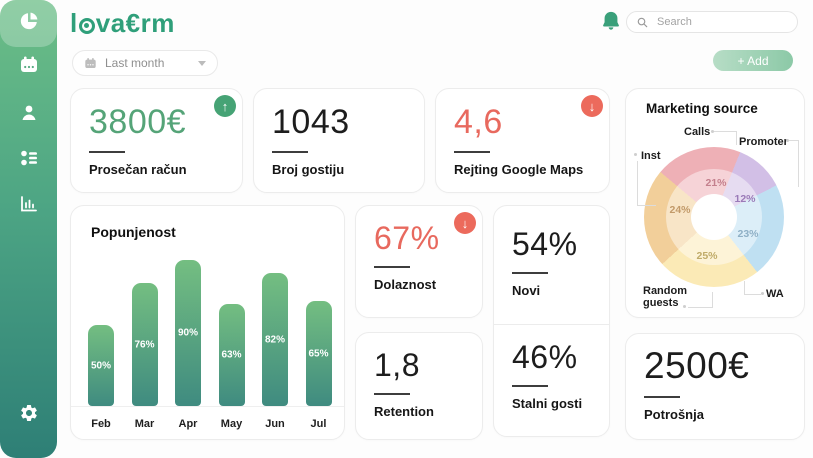 The image size is (813, 458). I want to click on stat-card-retention: 1,8 Retention, so click(419, 386).